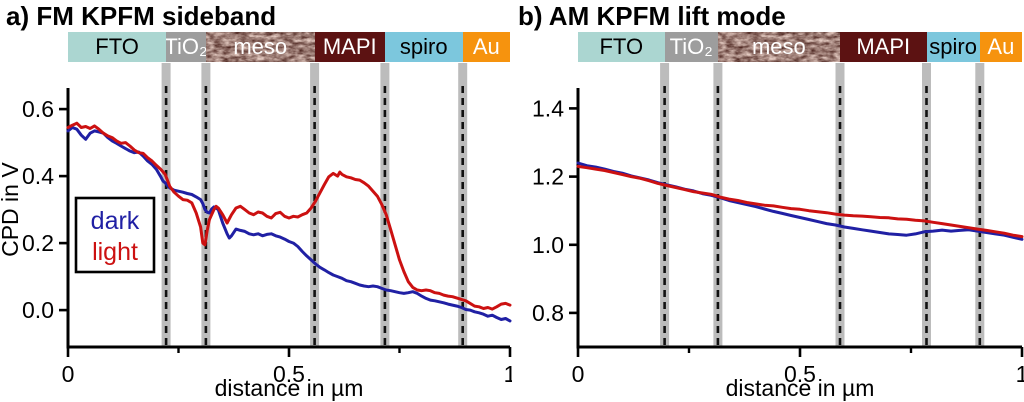 Image resolution: width=1024 pixels, height=402 pixels. Describe the element at coordinates (11, 209) in the screenshot. I see `y-axis-label: CPD in V` at that location.